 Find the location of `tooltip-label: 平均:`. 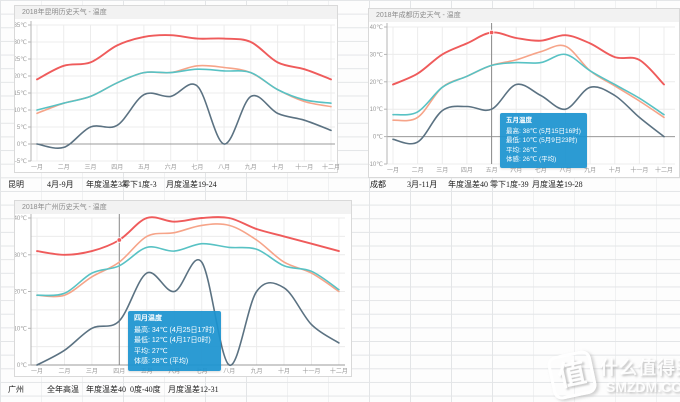

tooltip-label: 平均: is located at coordinates (513, 150).